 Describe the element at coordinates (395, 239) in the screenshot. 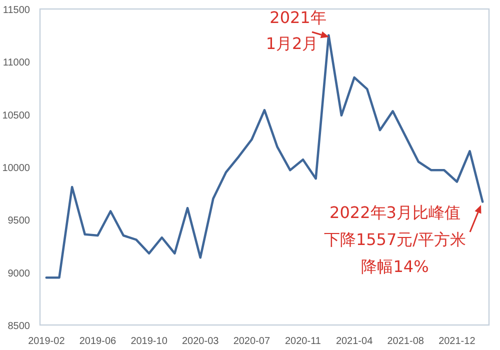

I see `annotation: 下降1557元/平方米` at that location.